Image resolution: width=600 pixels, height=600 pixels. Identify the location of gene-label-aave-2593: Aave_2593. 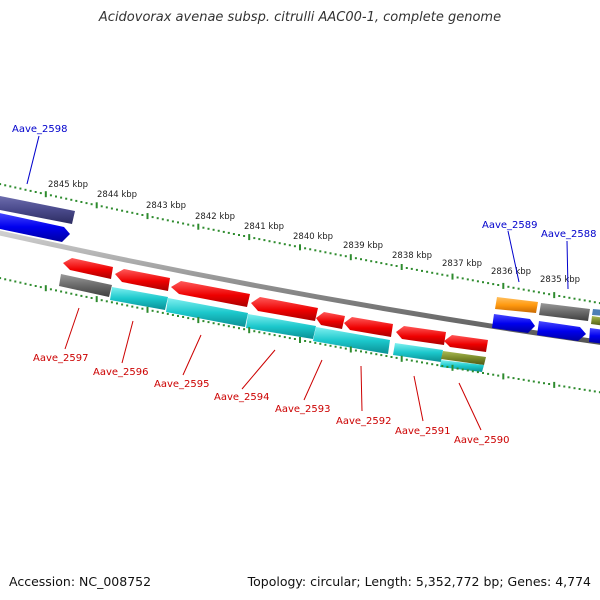
(303, 409).